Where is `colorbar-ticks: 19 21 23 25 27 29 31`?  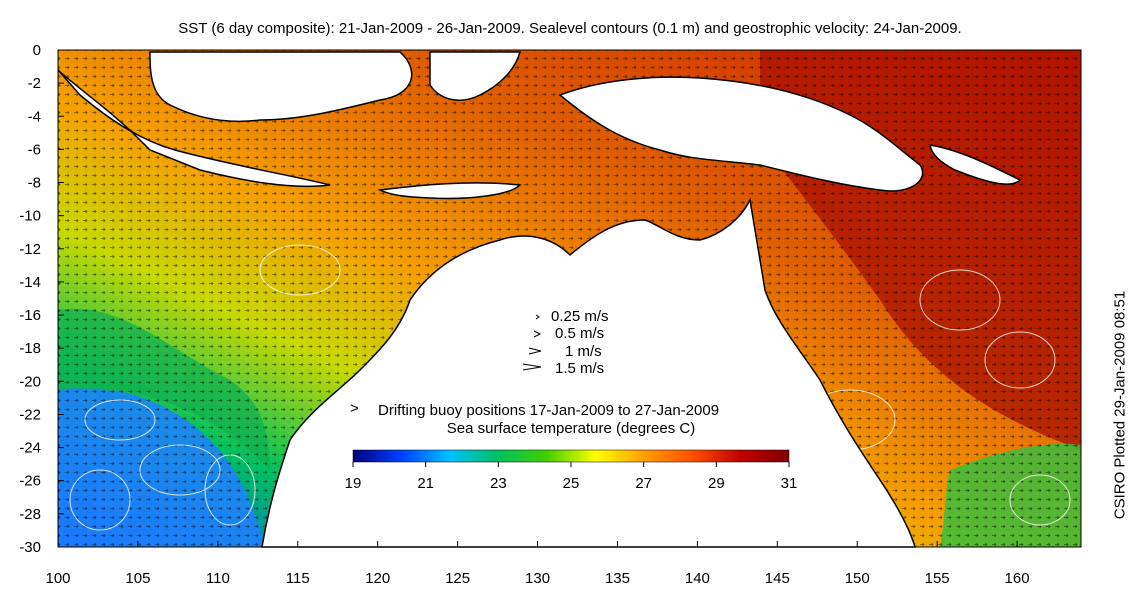 colorbar-ticks: 19 21 23 25 27 29 31 is located at coordinates (571, 477).